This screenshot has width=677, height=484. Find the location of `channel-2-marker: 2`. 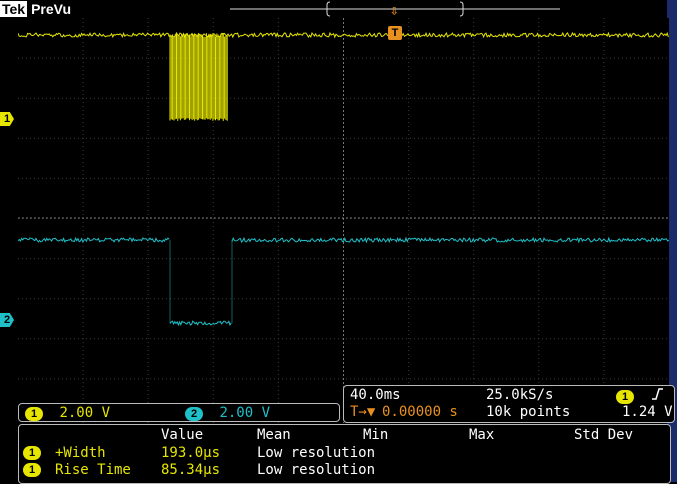

channel-2-marker: 2 is located at coordinates (7, 320).